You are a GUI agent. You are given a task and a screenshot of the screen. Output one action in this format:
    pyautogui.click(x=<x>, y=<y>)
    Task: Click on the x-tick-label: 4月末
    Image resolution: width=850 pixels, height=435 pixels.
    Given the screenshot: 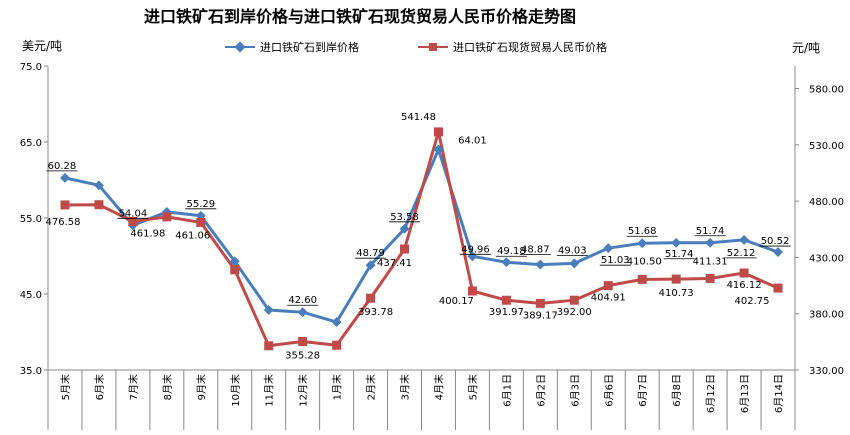 What is the action you would take?
    pyautogui.click(x=438, y=387)
    